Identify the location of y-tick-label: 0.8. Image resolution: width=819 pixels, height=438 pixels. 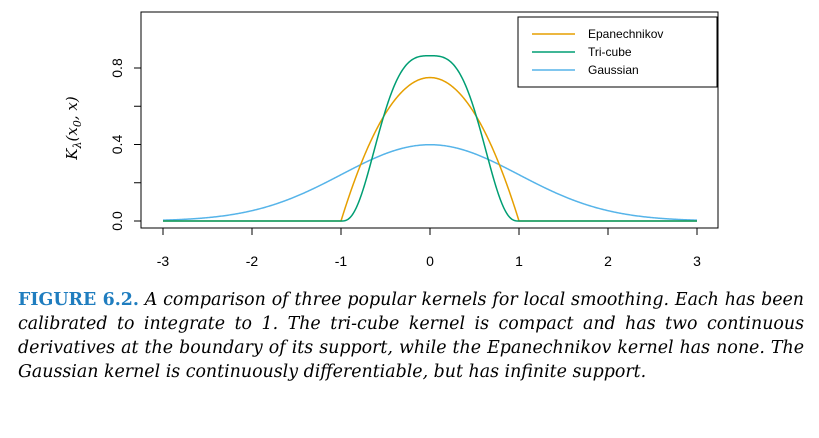
(117, 68).